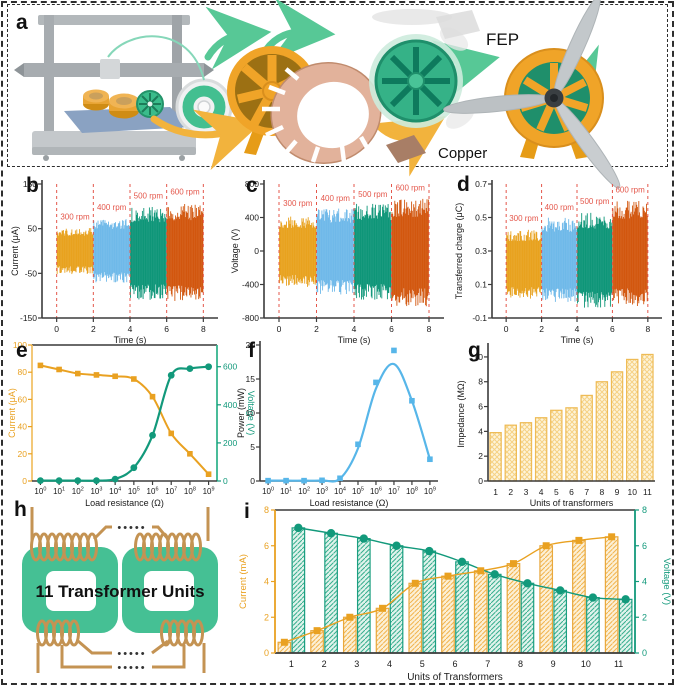 Image resolution: width=675 pixels, height=686 pixels. Describe the element at coordinates (526, 492) in the screenshot. I see `svg-text: 3` at that location.